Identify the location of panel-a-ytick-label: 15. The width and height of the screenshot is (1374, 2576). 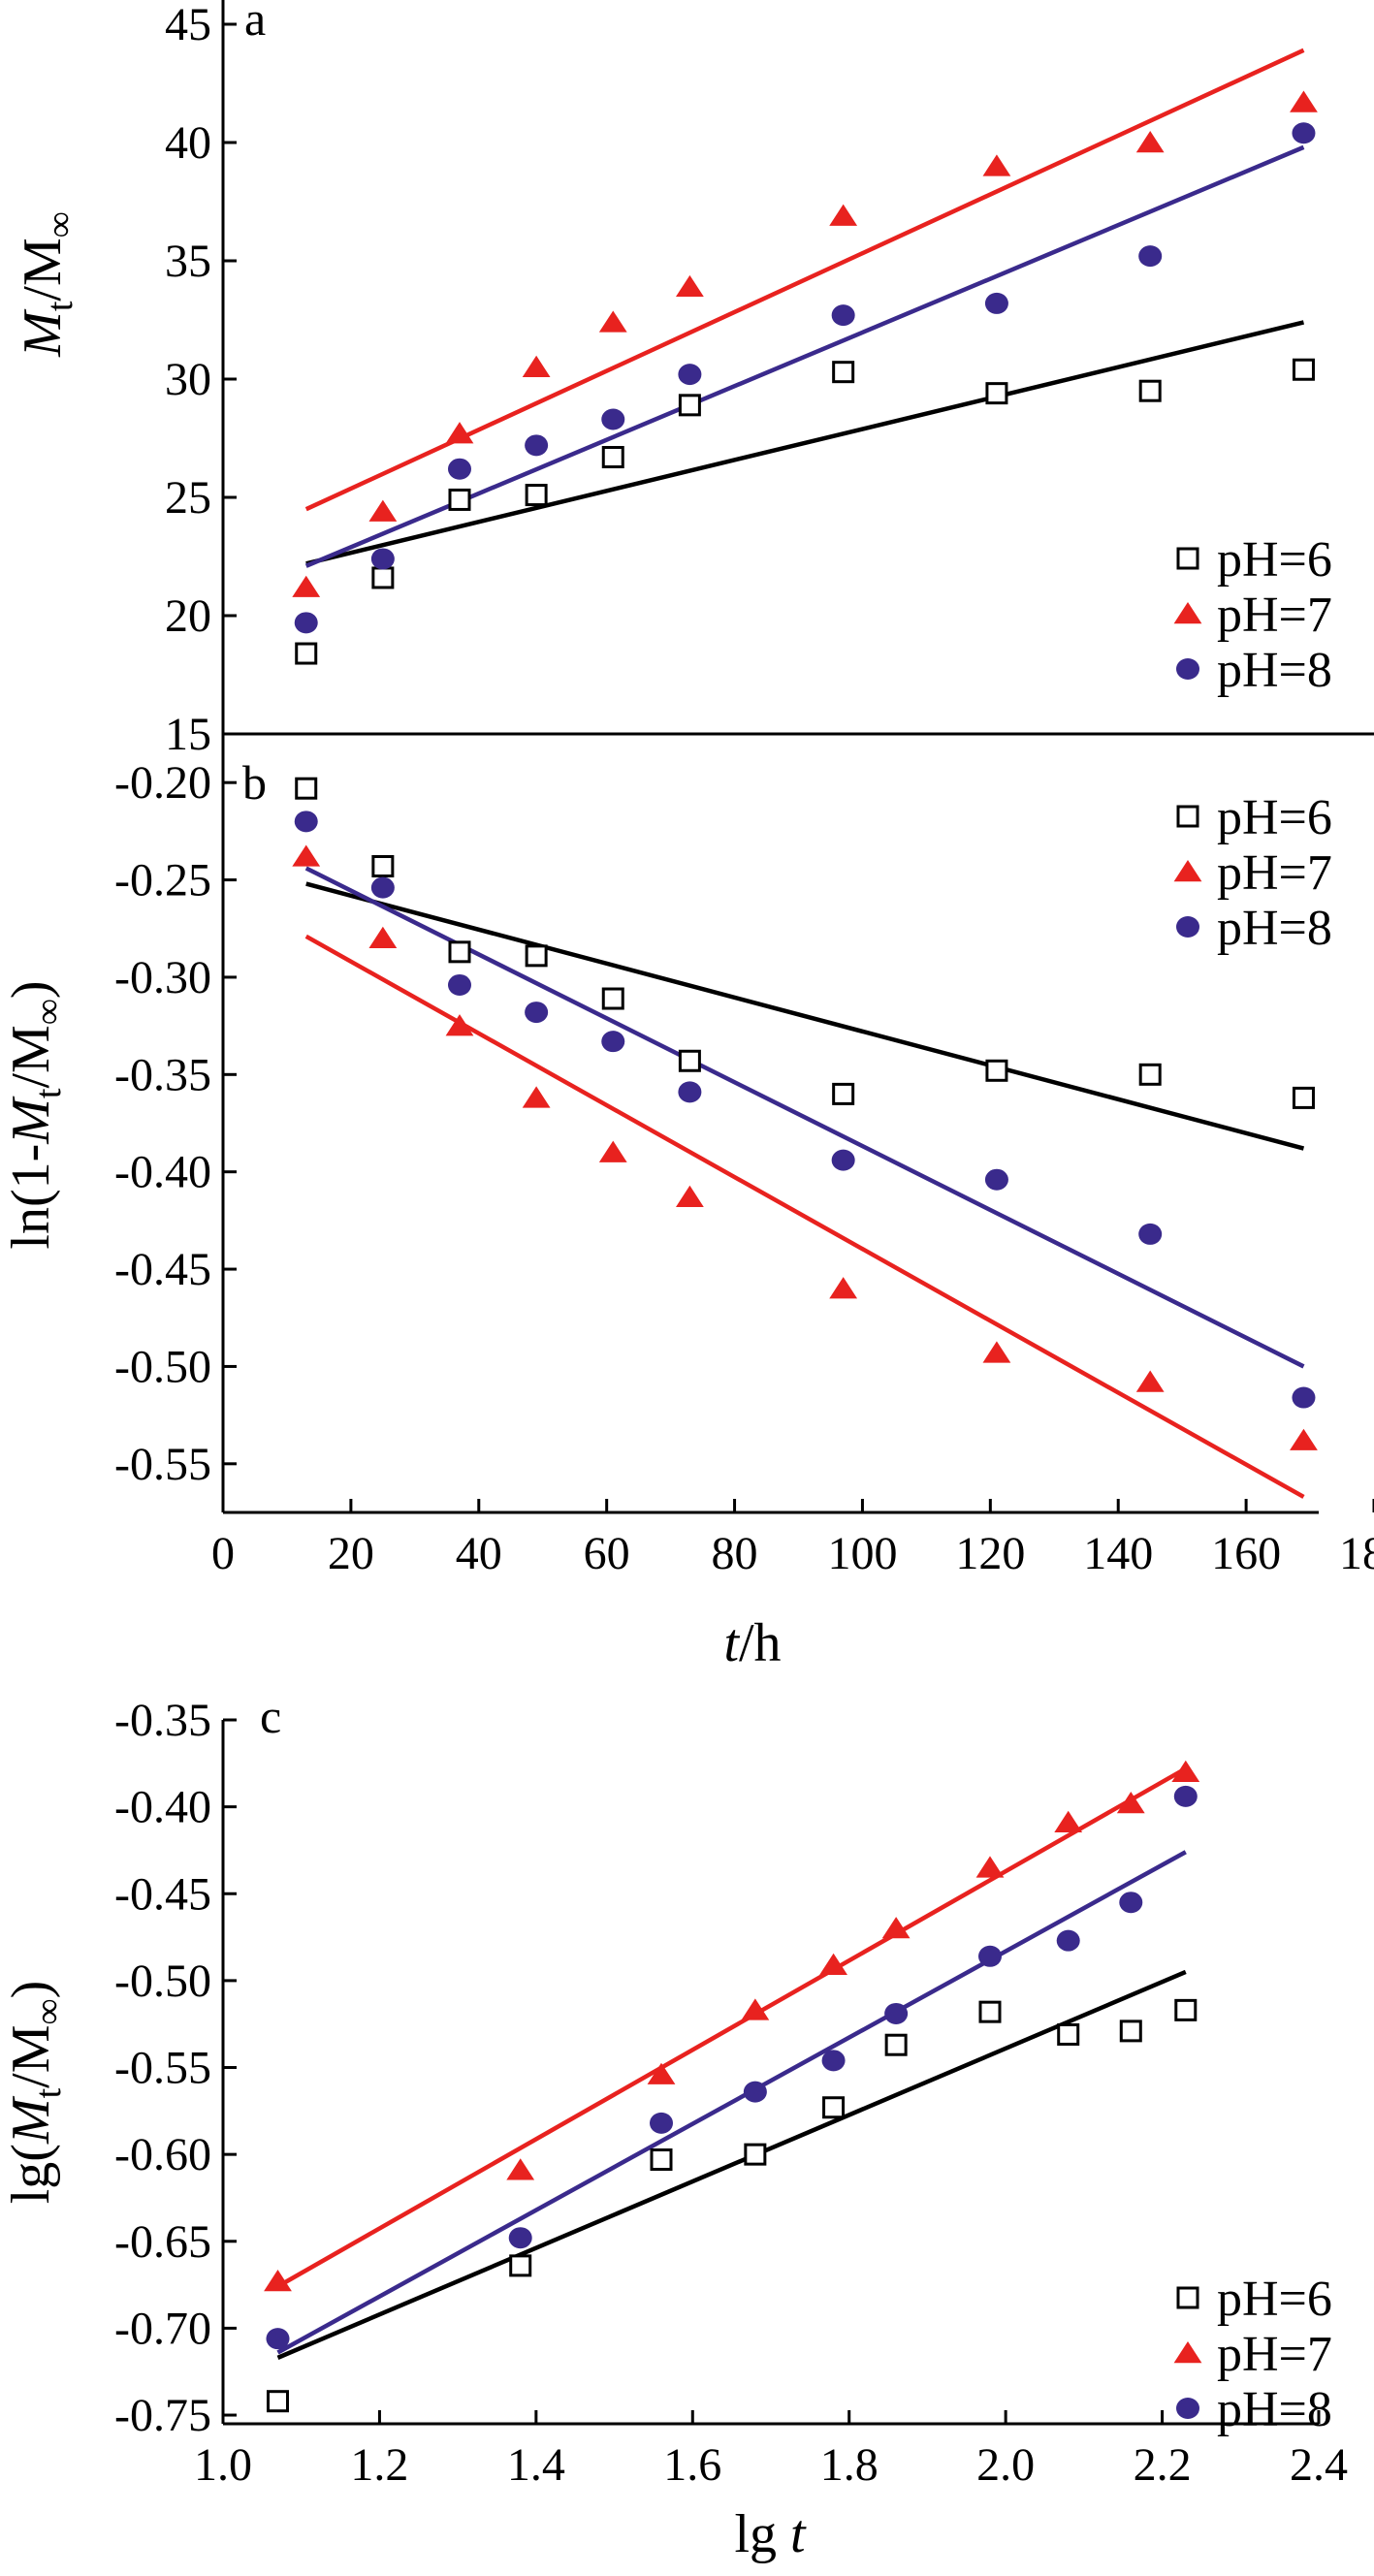
(188, 734).